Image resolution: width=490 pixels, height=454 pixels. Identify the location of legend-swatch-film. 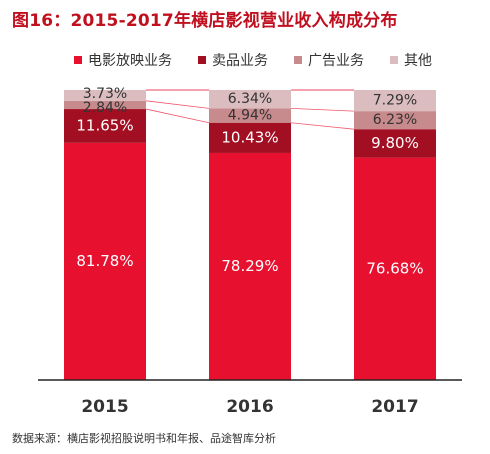
(78, 60).